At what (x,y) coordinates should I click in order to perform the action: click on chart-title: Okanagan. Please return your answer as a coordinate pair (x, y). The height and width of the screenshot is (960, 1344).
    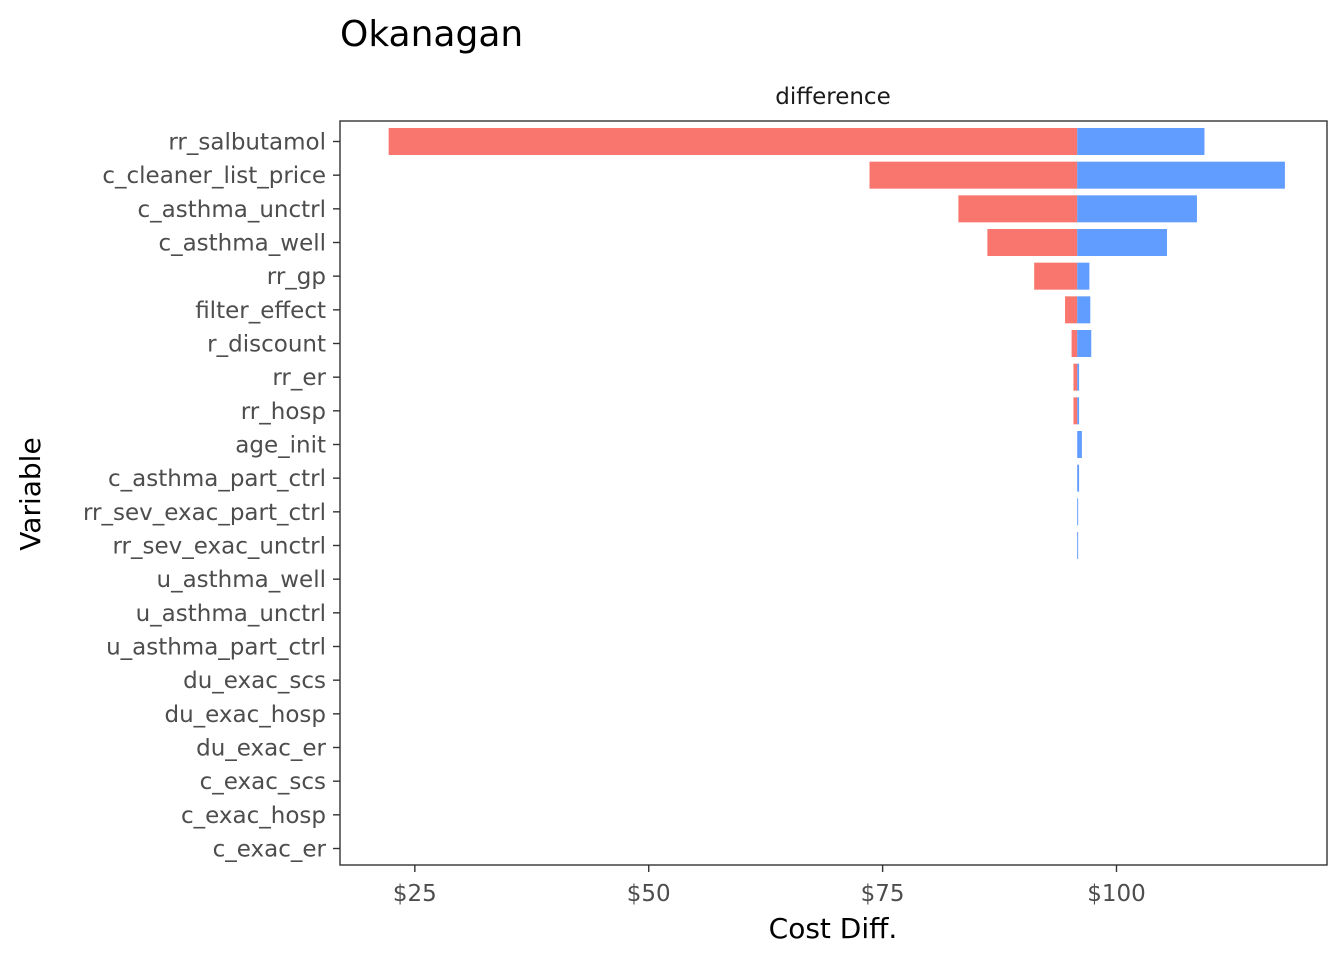
    Looking at the image, I should click on (431, 34).